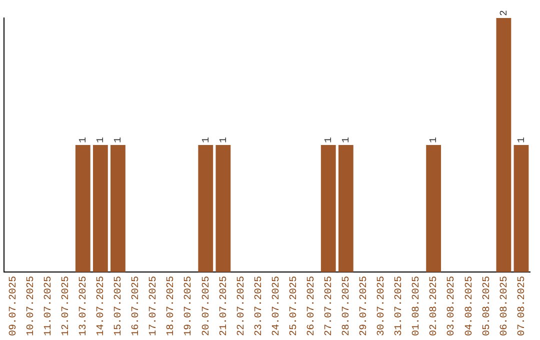  Describe the element at coordinates (206, 306) in the screenshot. I see `x-tick-label: 20.07.2025` at that location.